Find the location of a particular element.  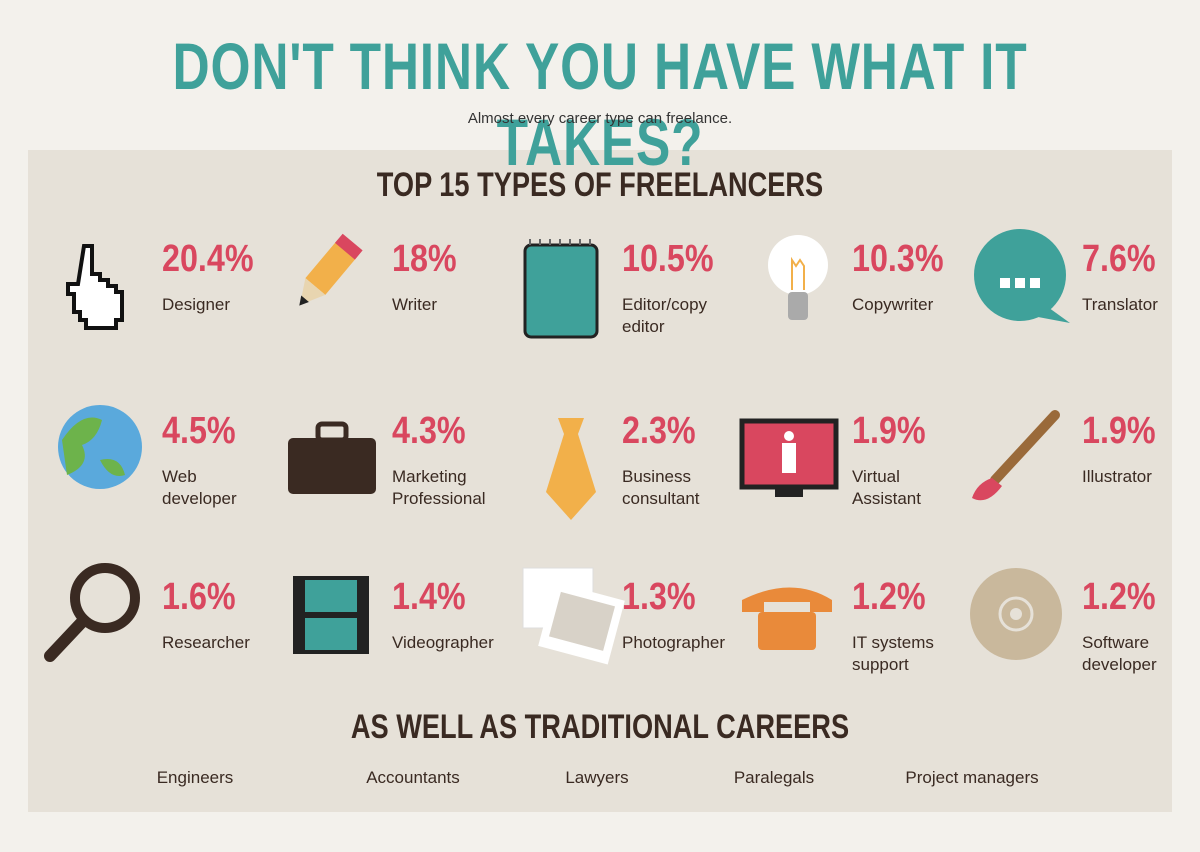

icon-briefcase is located at coordinates (332, 466).